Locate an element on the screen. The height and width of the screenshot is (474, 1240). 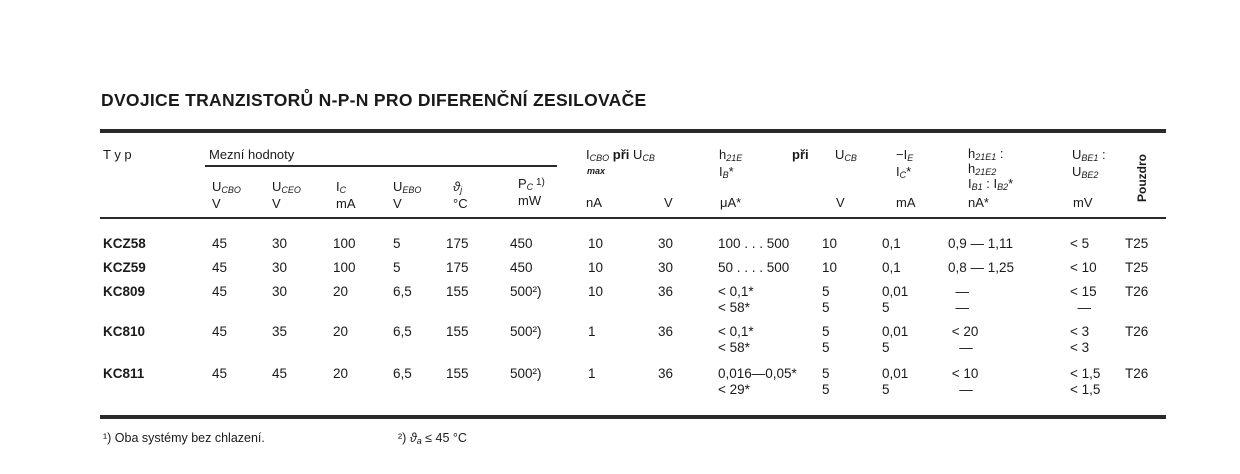
header-typ: T y p is located at coordinates (117, 154).